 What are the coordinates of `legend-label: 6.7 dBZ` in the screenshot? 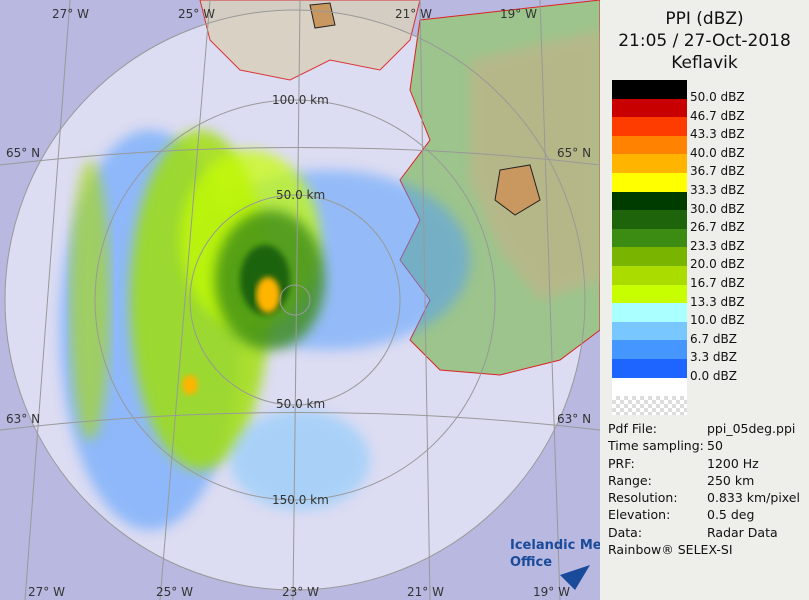 It's located at (713, 338).